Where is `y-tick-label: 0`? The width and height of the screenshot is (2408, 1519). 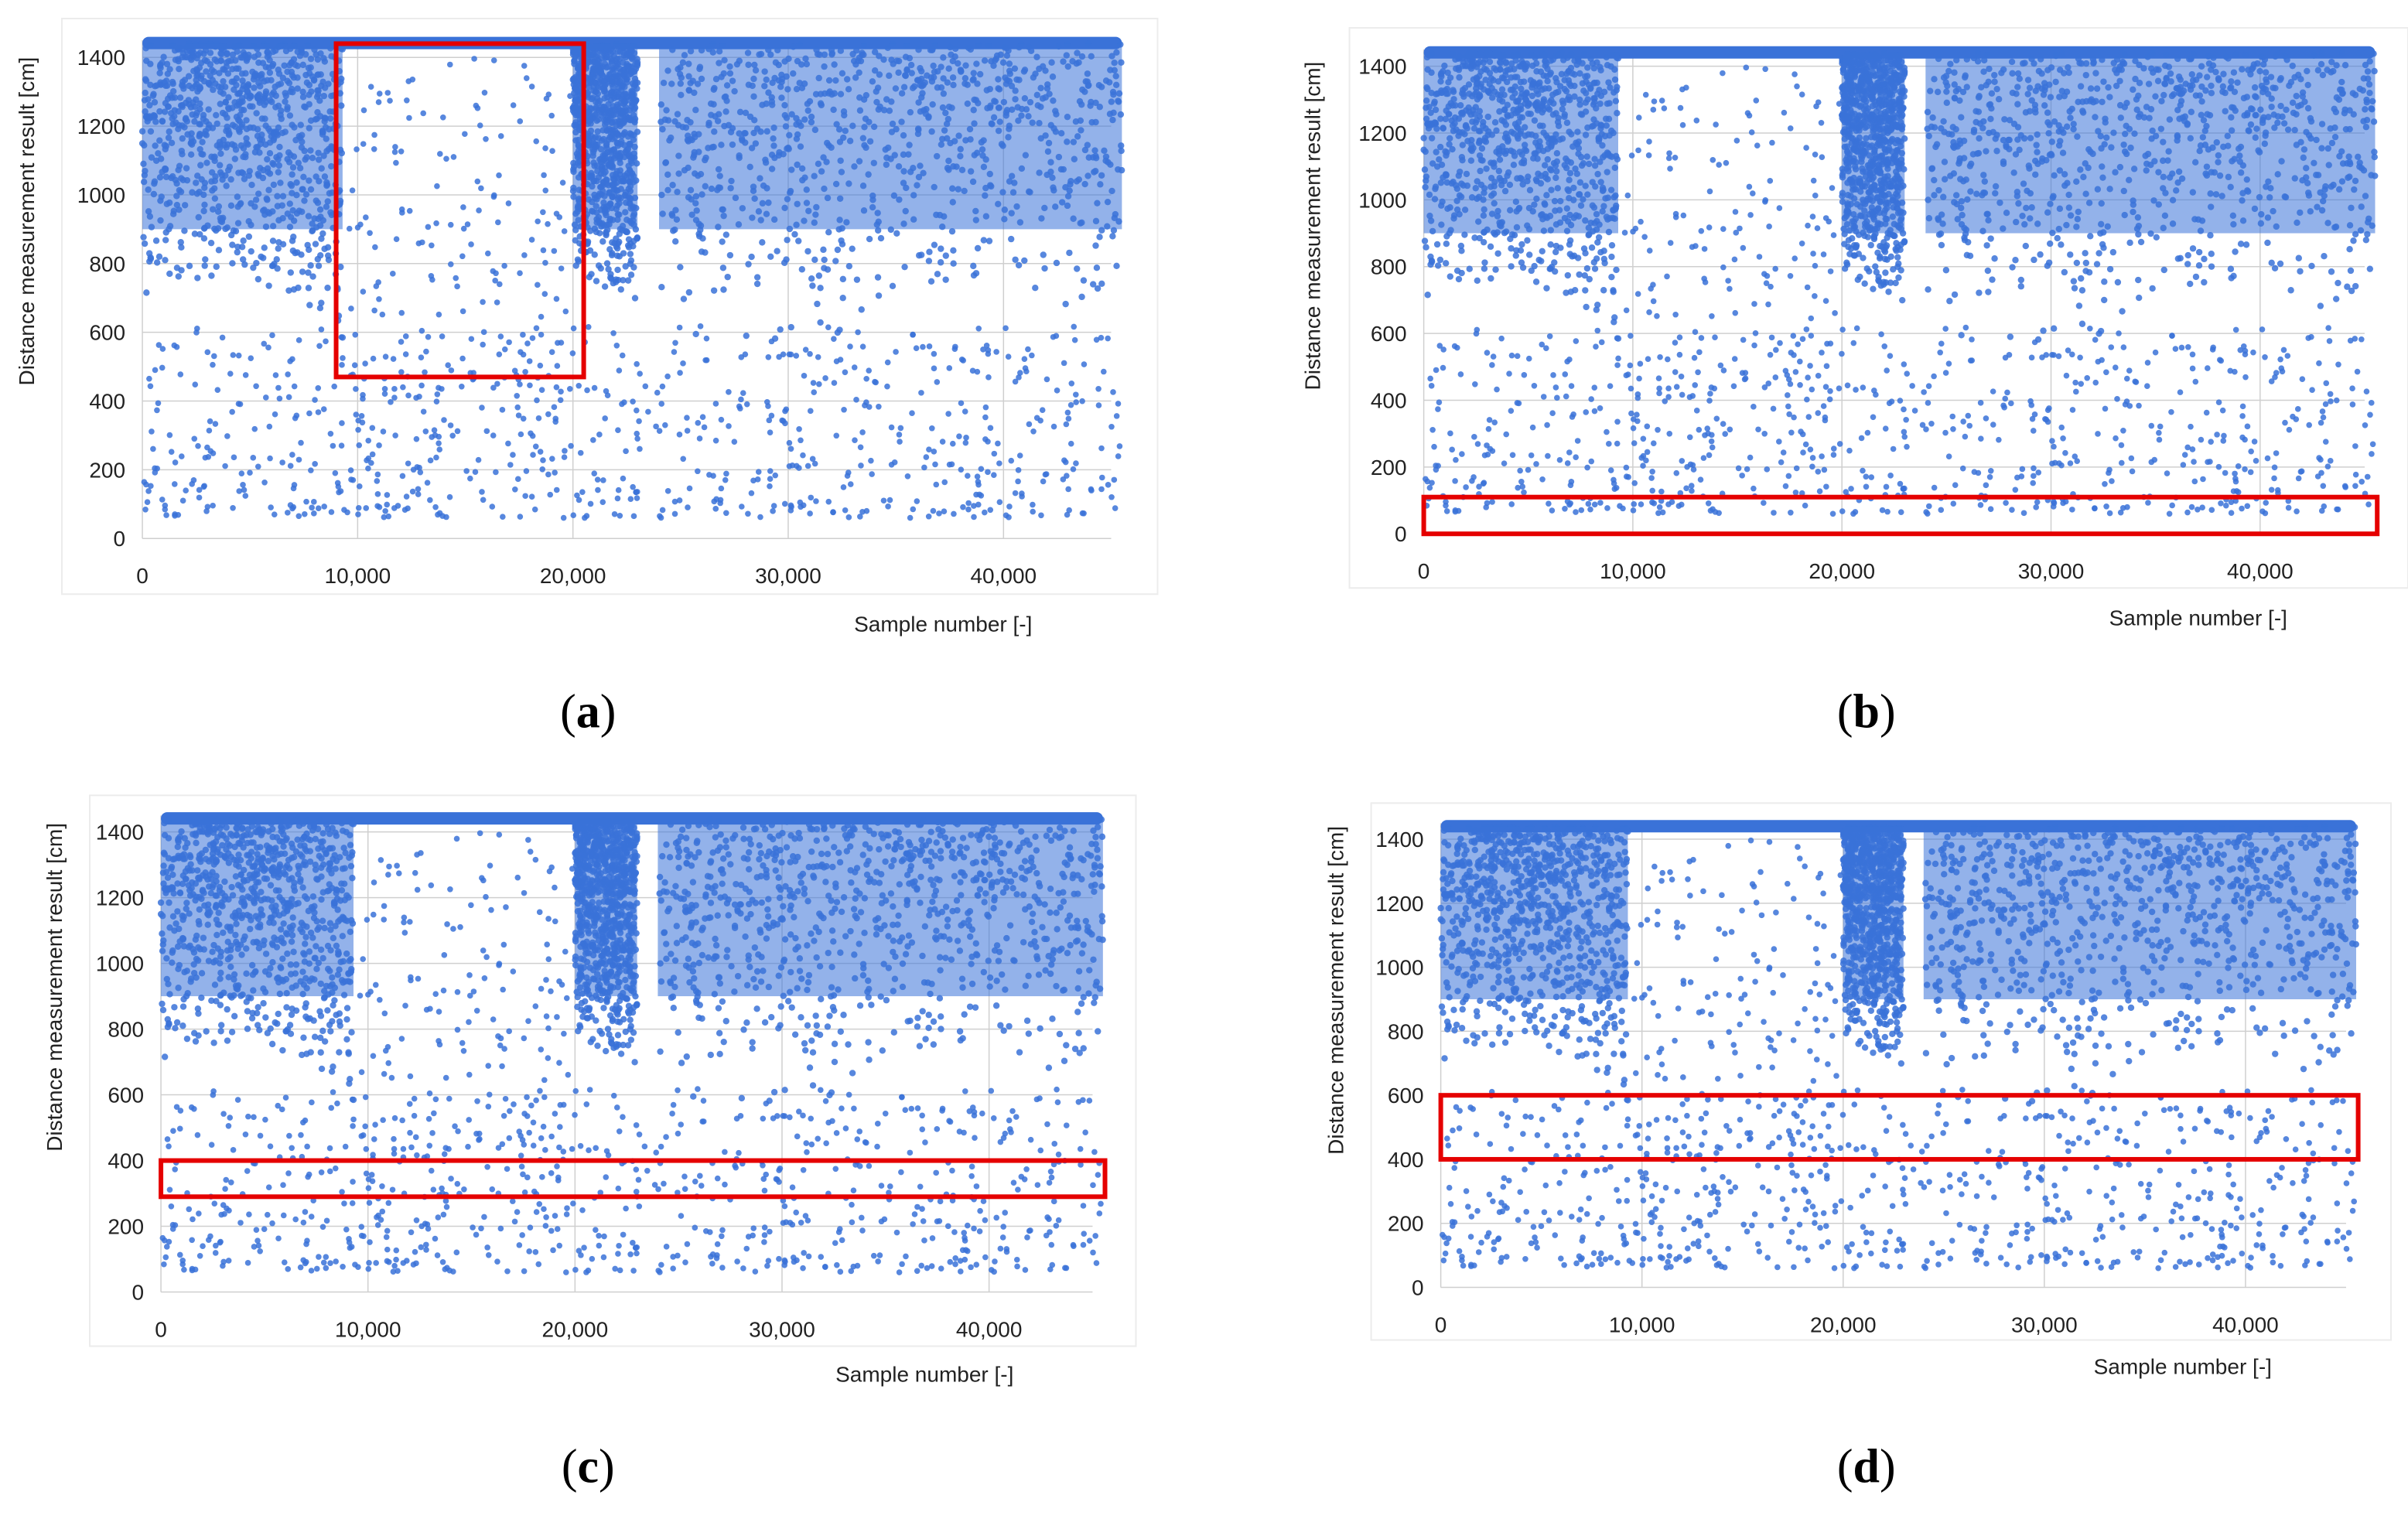
y-tick-label: 0 is located at coordinates (119, 539).